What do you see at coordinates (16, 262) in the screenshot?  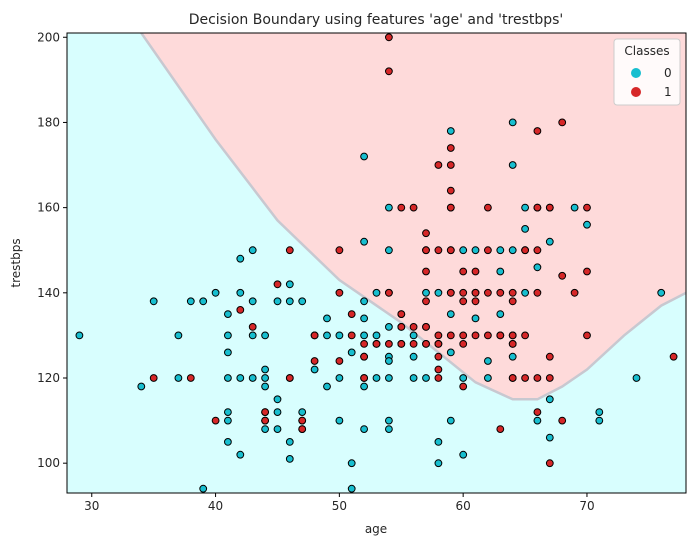 I see `y-axis-label: trestbps` at bounding box center [16, 262].